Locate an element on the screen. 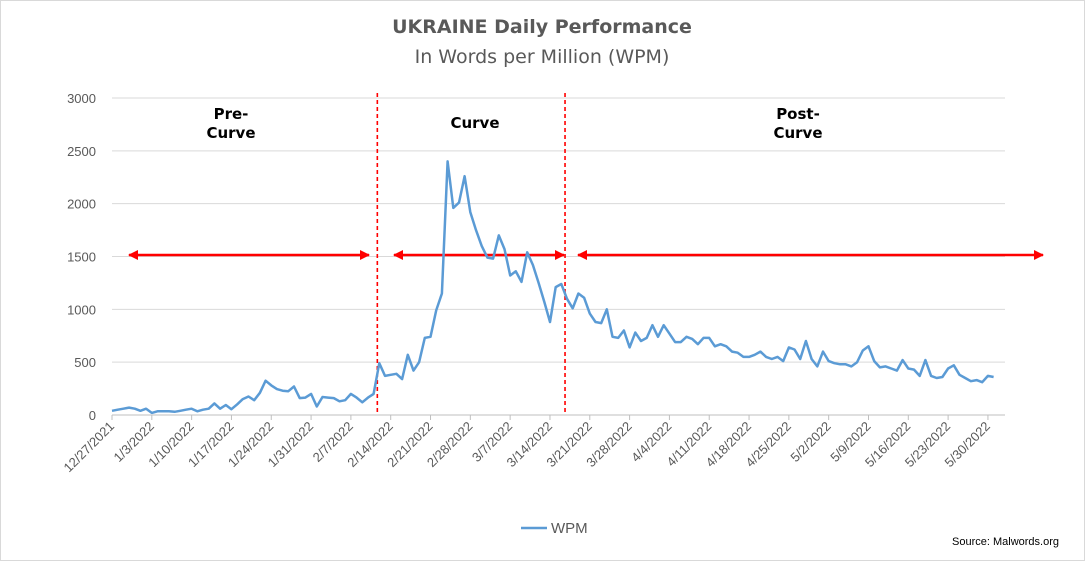 Image resolution: width=1085 pixels, height=561 pixels. chart-subtitle: In Words per Million (WPM) is located at coordinates (542, 57).